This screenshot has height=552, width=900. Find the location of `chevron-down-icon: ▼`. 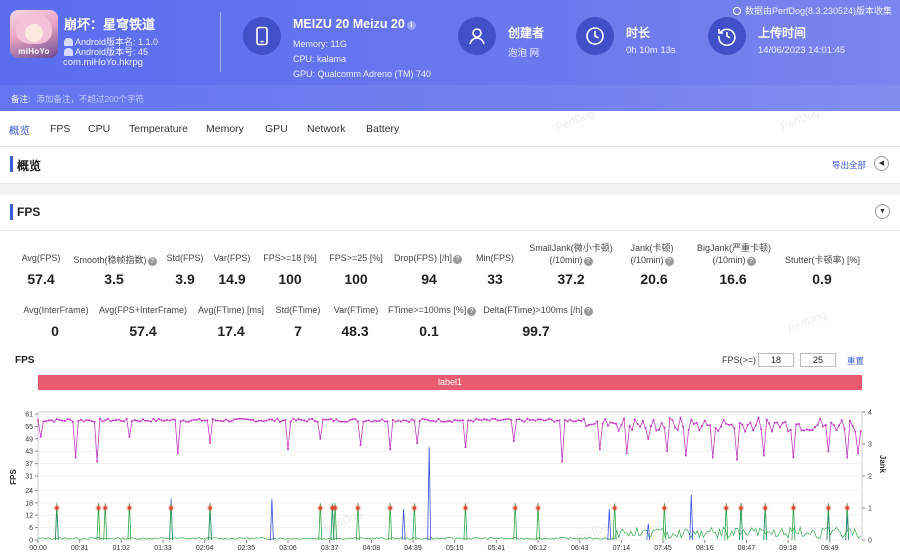

chevron-down-icon: ▼ is located at coordinates (882, 211).